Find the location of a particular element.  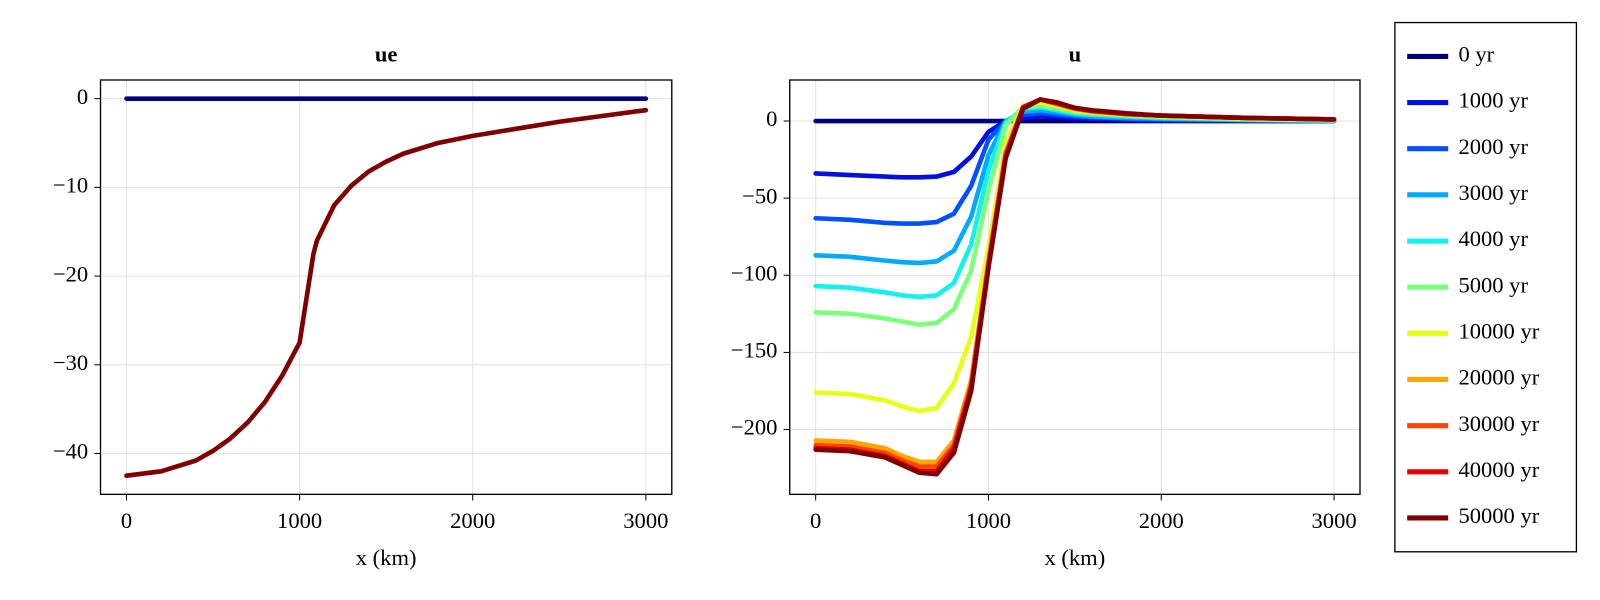

y-tick-label: −150 is located at coordinates (754, 350).